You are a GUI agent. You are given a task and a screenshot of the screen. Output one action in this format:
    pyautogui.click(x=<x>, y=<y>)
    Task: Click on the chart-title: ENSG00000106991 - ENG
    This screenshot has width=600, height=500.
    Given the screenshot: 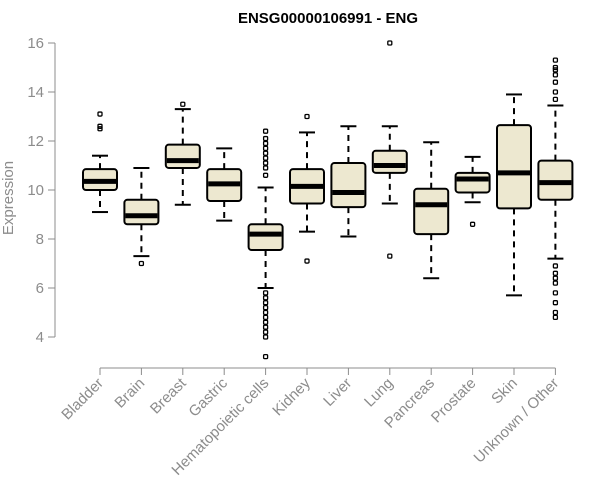 What is the action you would take?
    pyautogui.click(x=328, y=18)
    